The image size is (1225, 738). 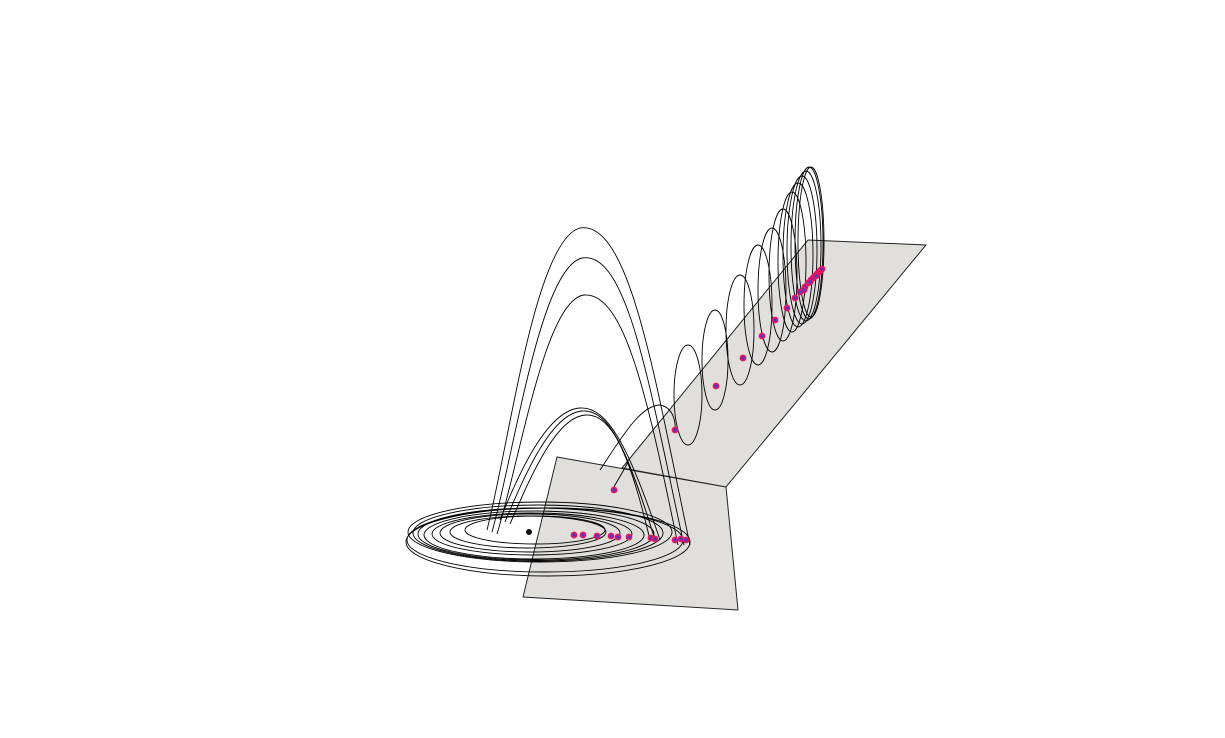 I want to click on section-plane-long, so click(x=774, y=363).